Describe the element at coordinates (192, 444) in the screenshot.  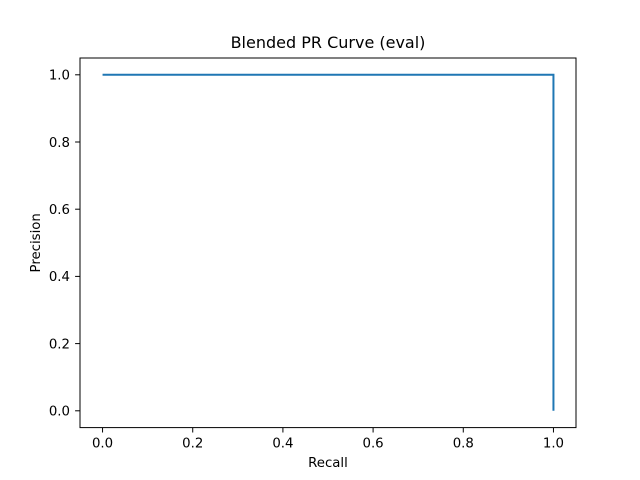
I see `x-tick-label: 0.2` at that location.